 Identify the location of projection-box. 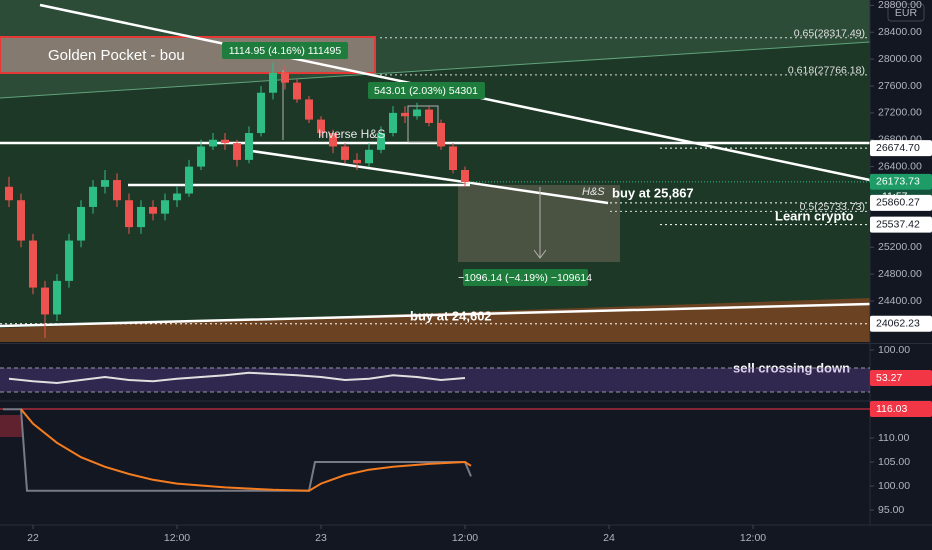
(539, 223).